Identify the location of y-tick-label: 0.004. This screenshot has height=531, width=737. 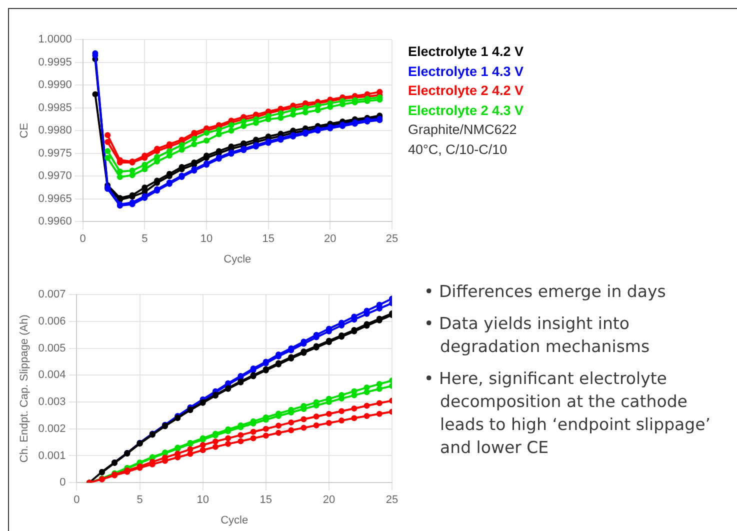
(52, 375).